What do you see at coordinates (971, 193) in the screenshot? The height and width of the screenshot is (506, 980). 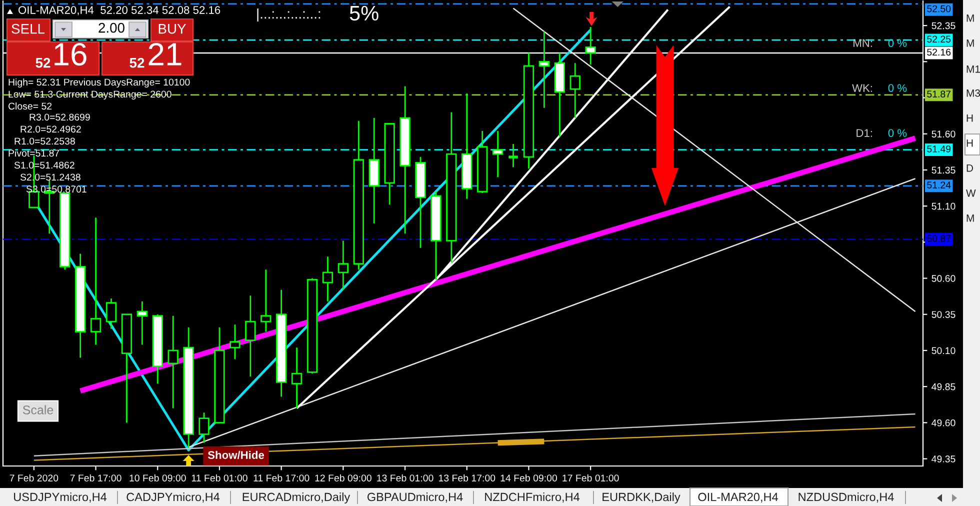 I see `text: W` at bounding box center [971, 193].